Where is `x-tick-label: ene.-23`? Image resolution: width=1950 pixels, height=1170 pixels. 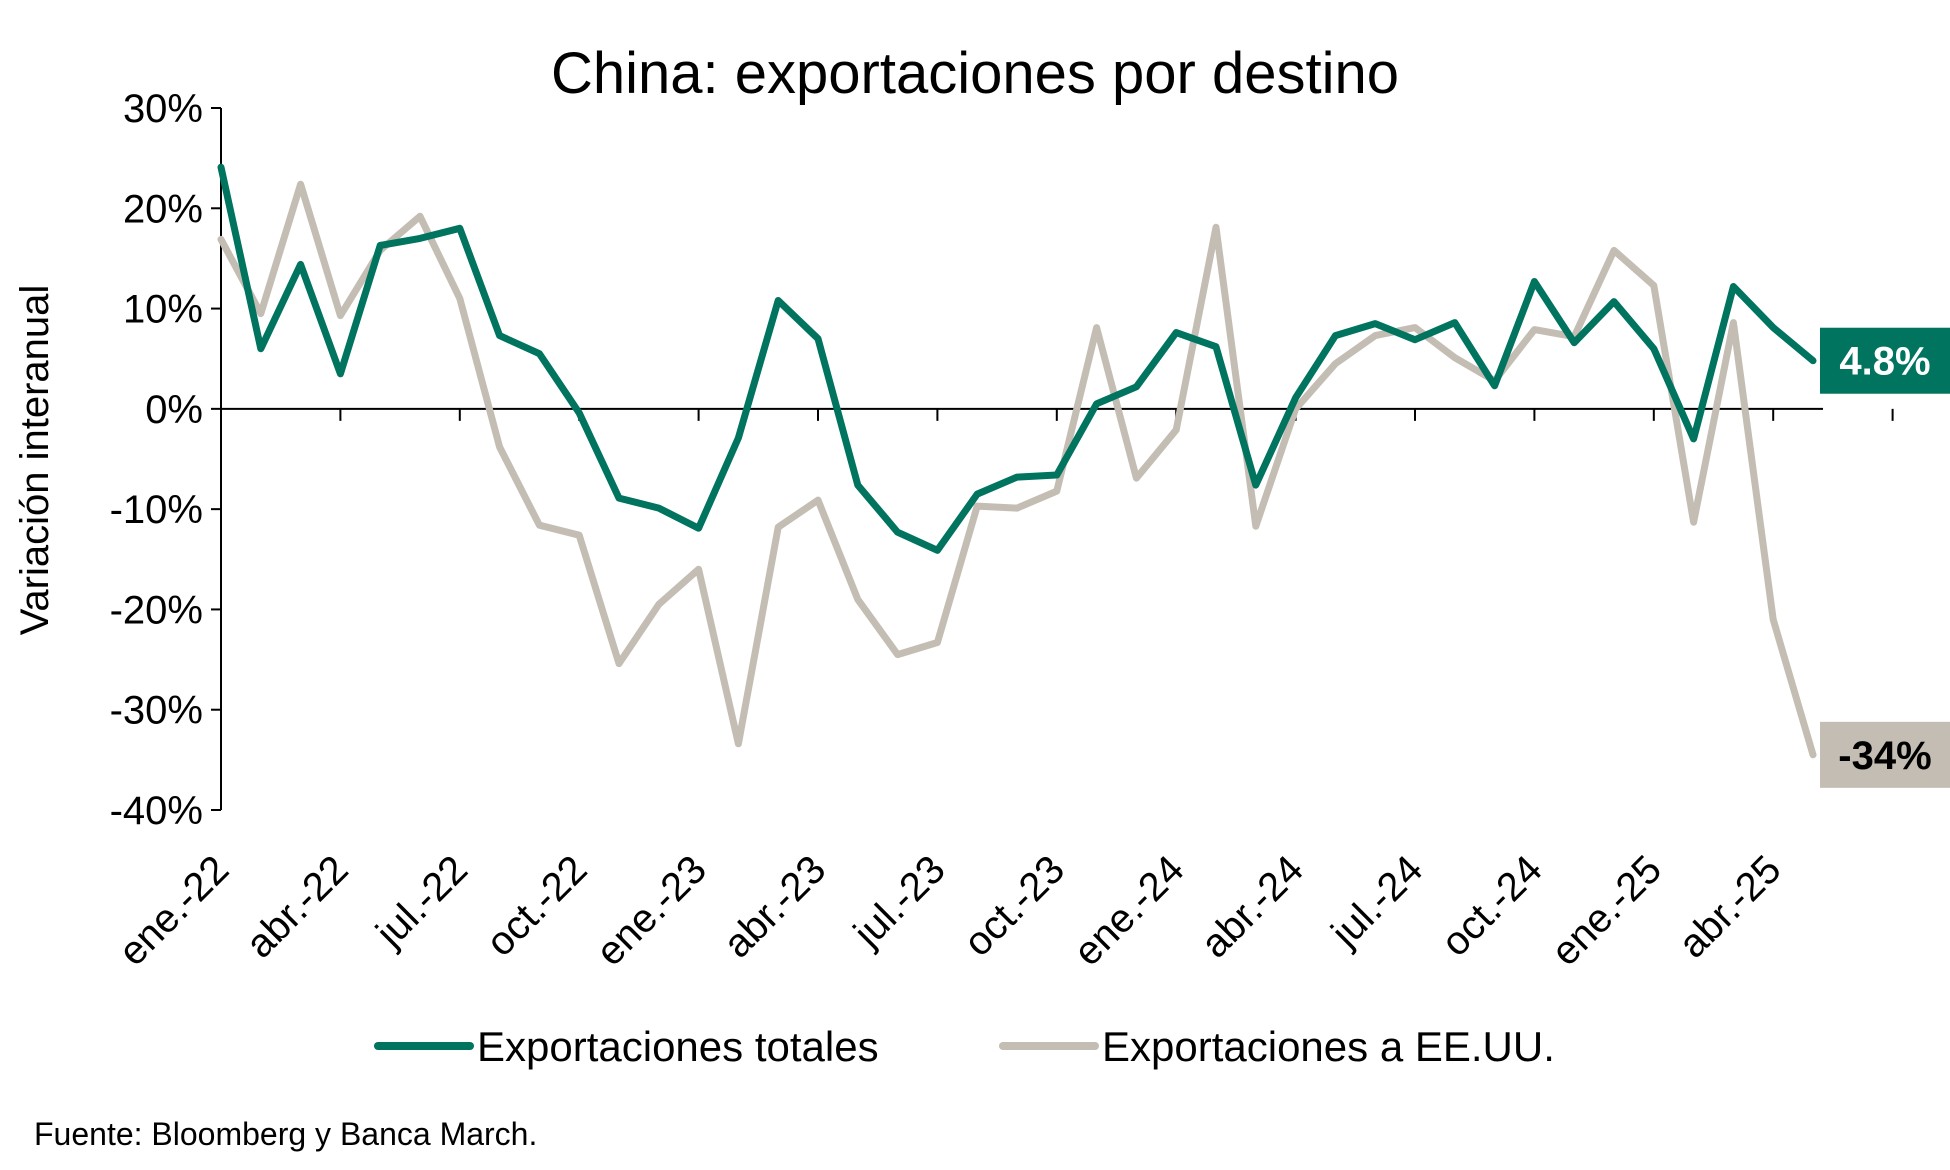 x-tick-label: ene.-23 is located at coordinates (651, 910).